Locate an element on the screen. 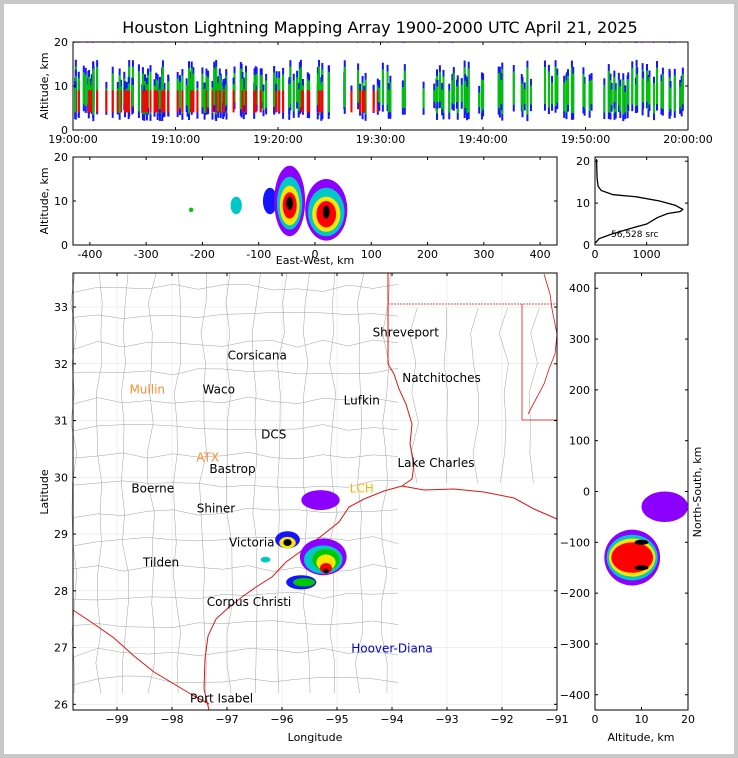  time-height-x-tick-label: 19:40:00 is located at coordinates (482, 139).